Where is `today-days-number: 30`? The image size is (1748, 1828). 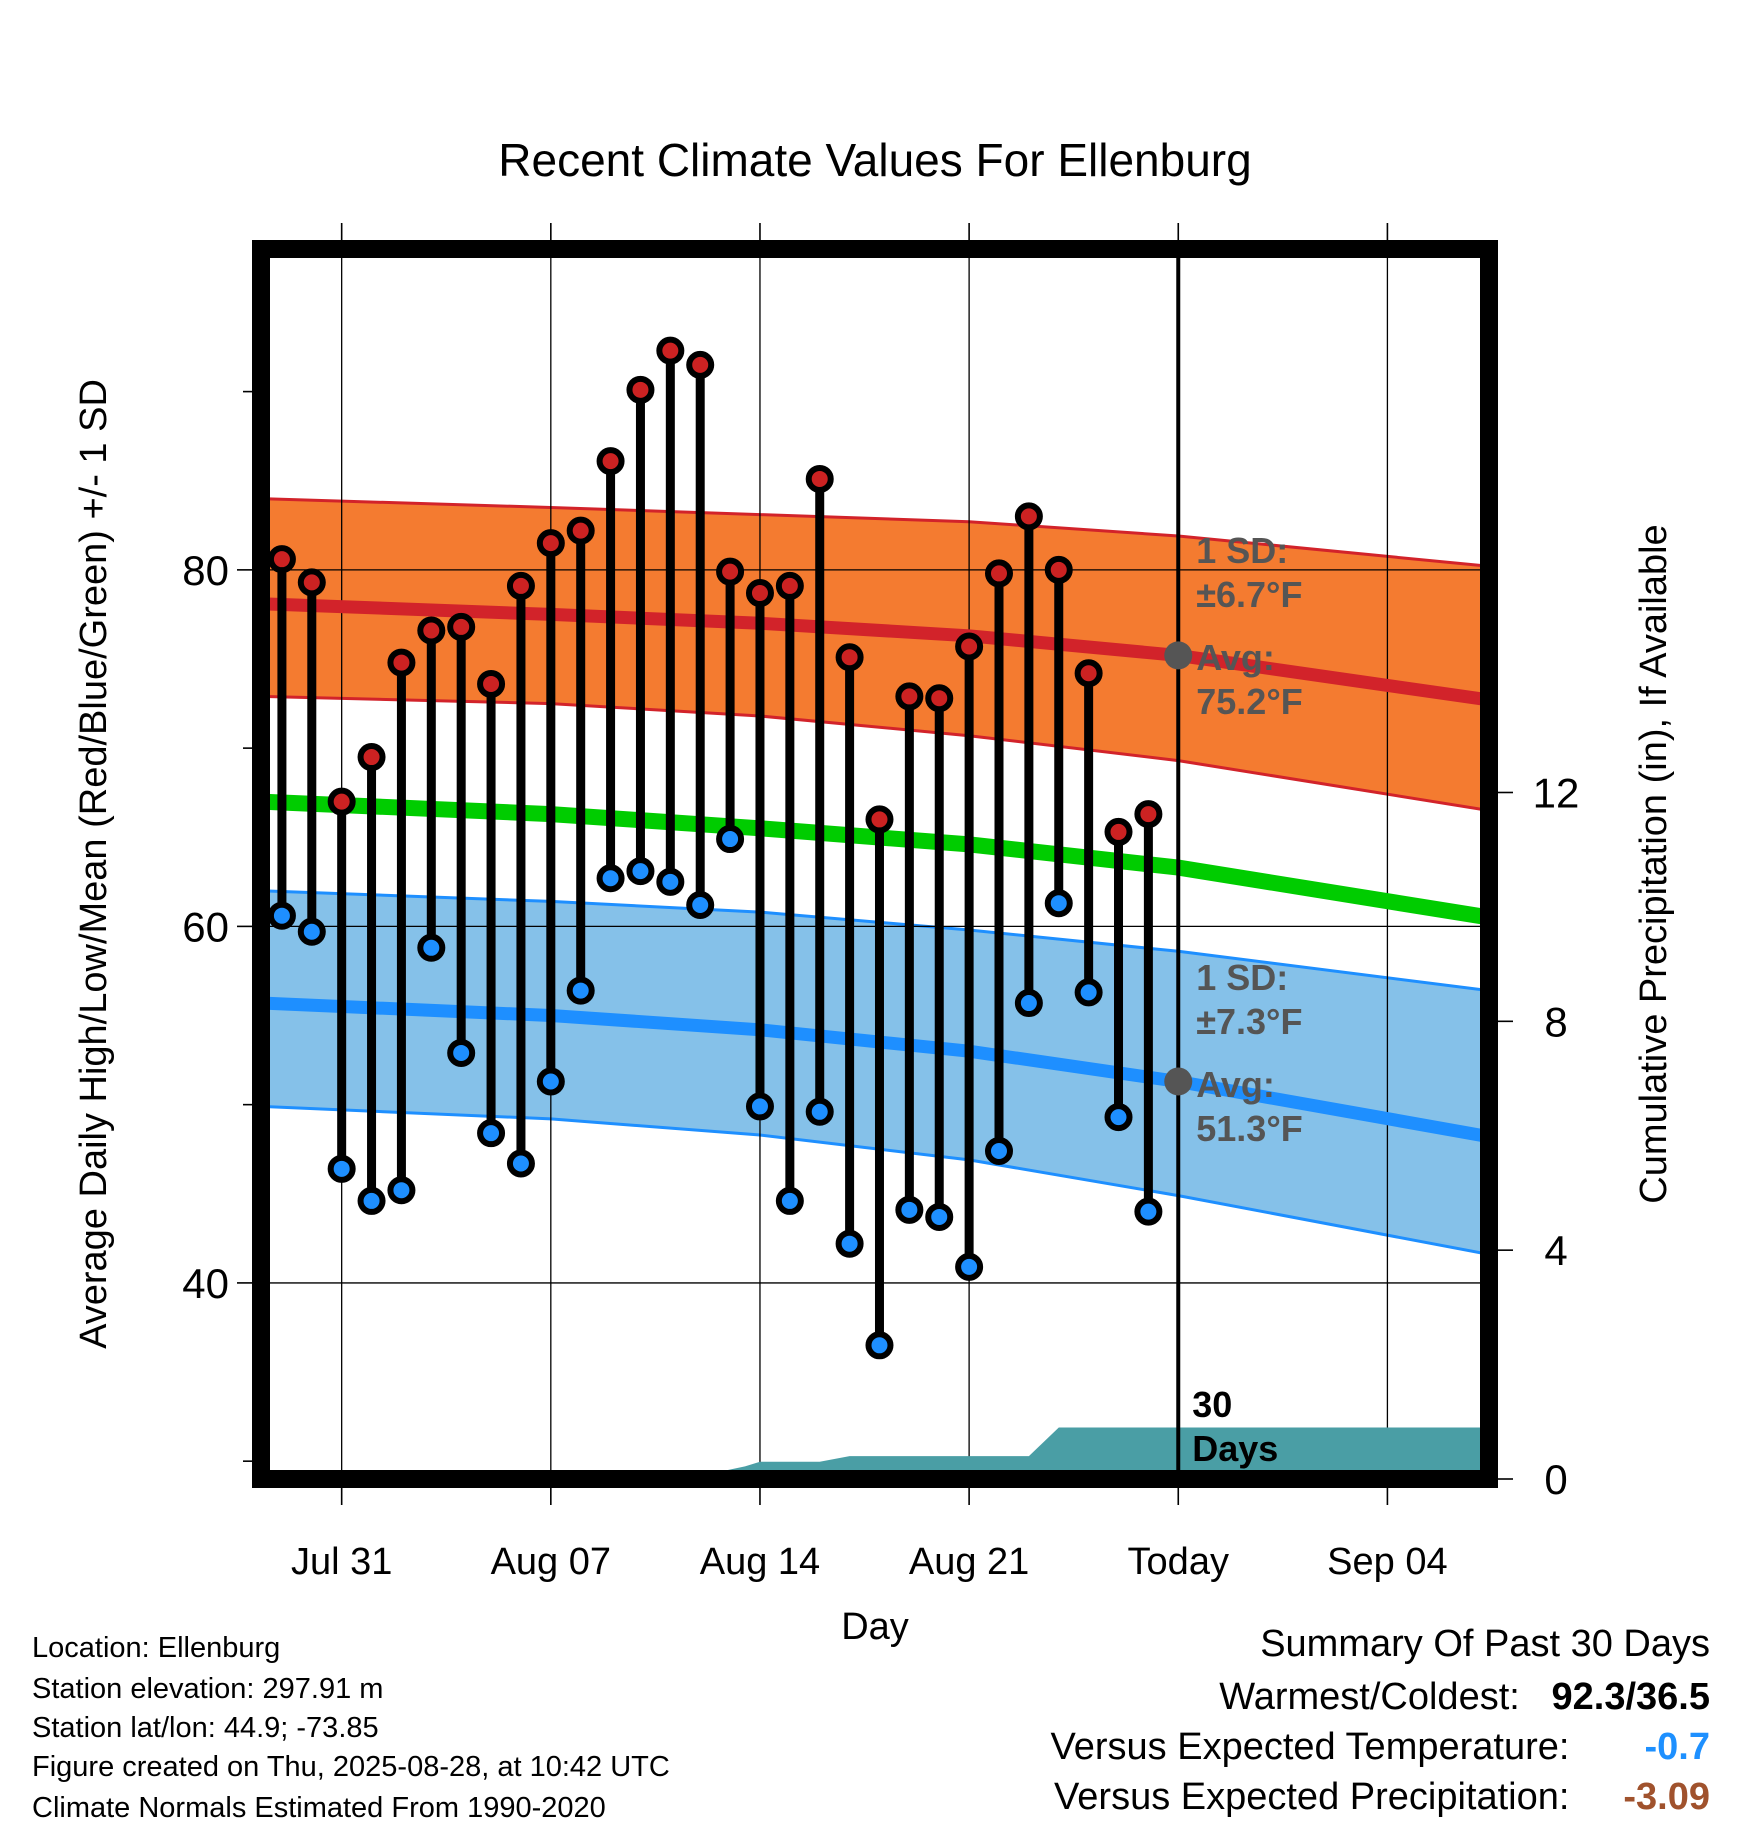
today-days-number: 30 is located at coordinates (1212, 1404).